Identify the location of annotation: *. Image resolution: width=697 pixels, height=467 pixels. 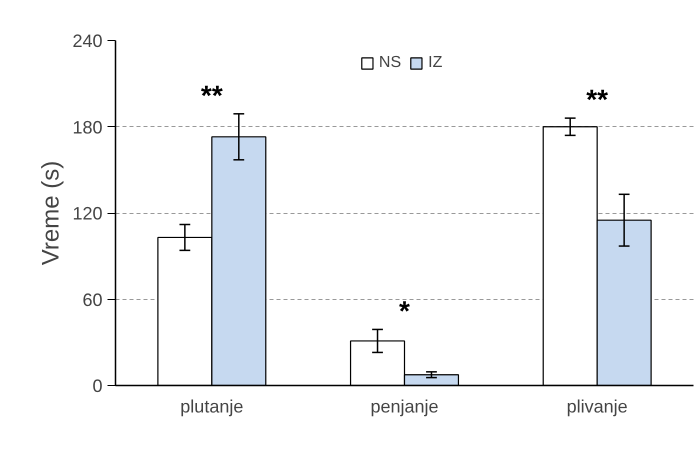
(404, 310).